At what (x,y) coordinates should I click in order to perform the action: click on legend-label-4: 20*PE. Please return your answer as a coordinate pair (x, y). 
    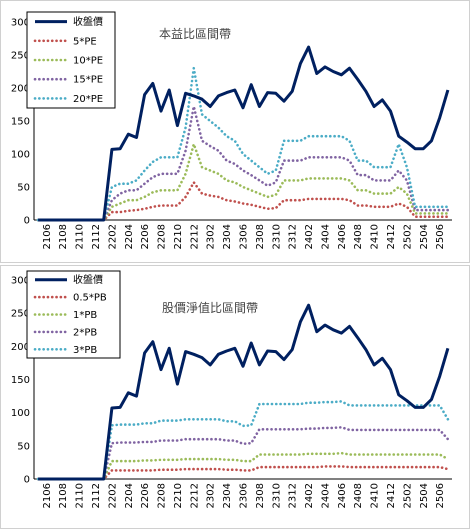
    Looking at the image, I should click on (88, 99).